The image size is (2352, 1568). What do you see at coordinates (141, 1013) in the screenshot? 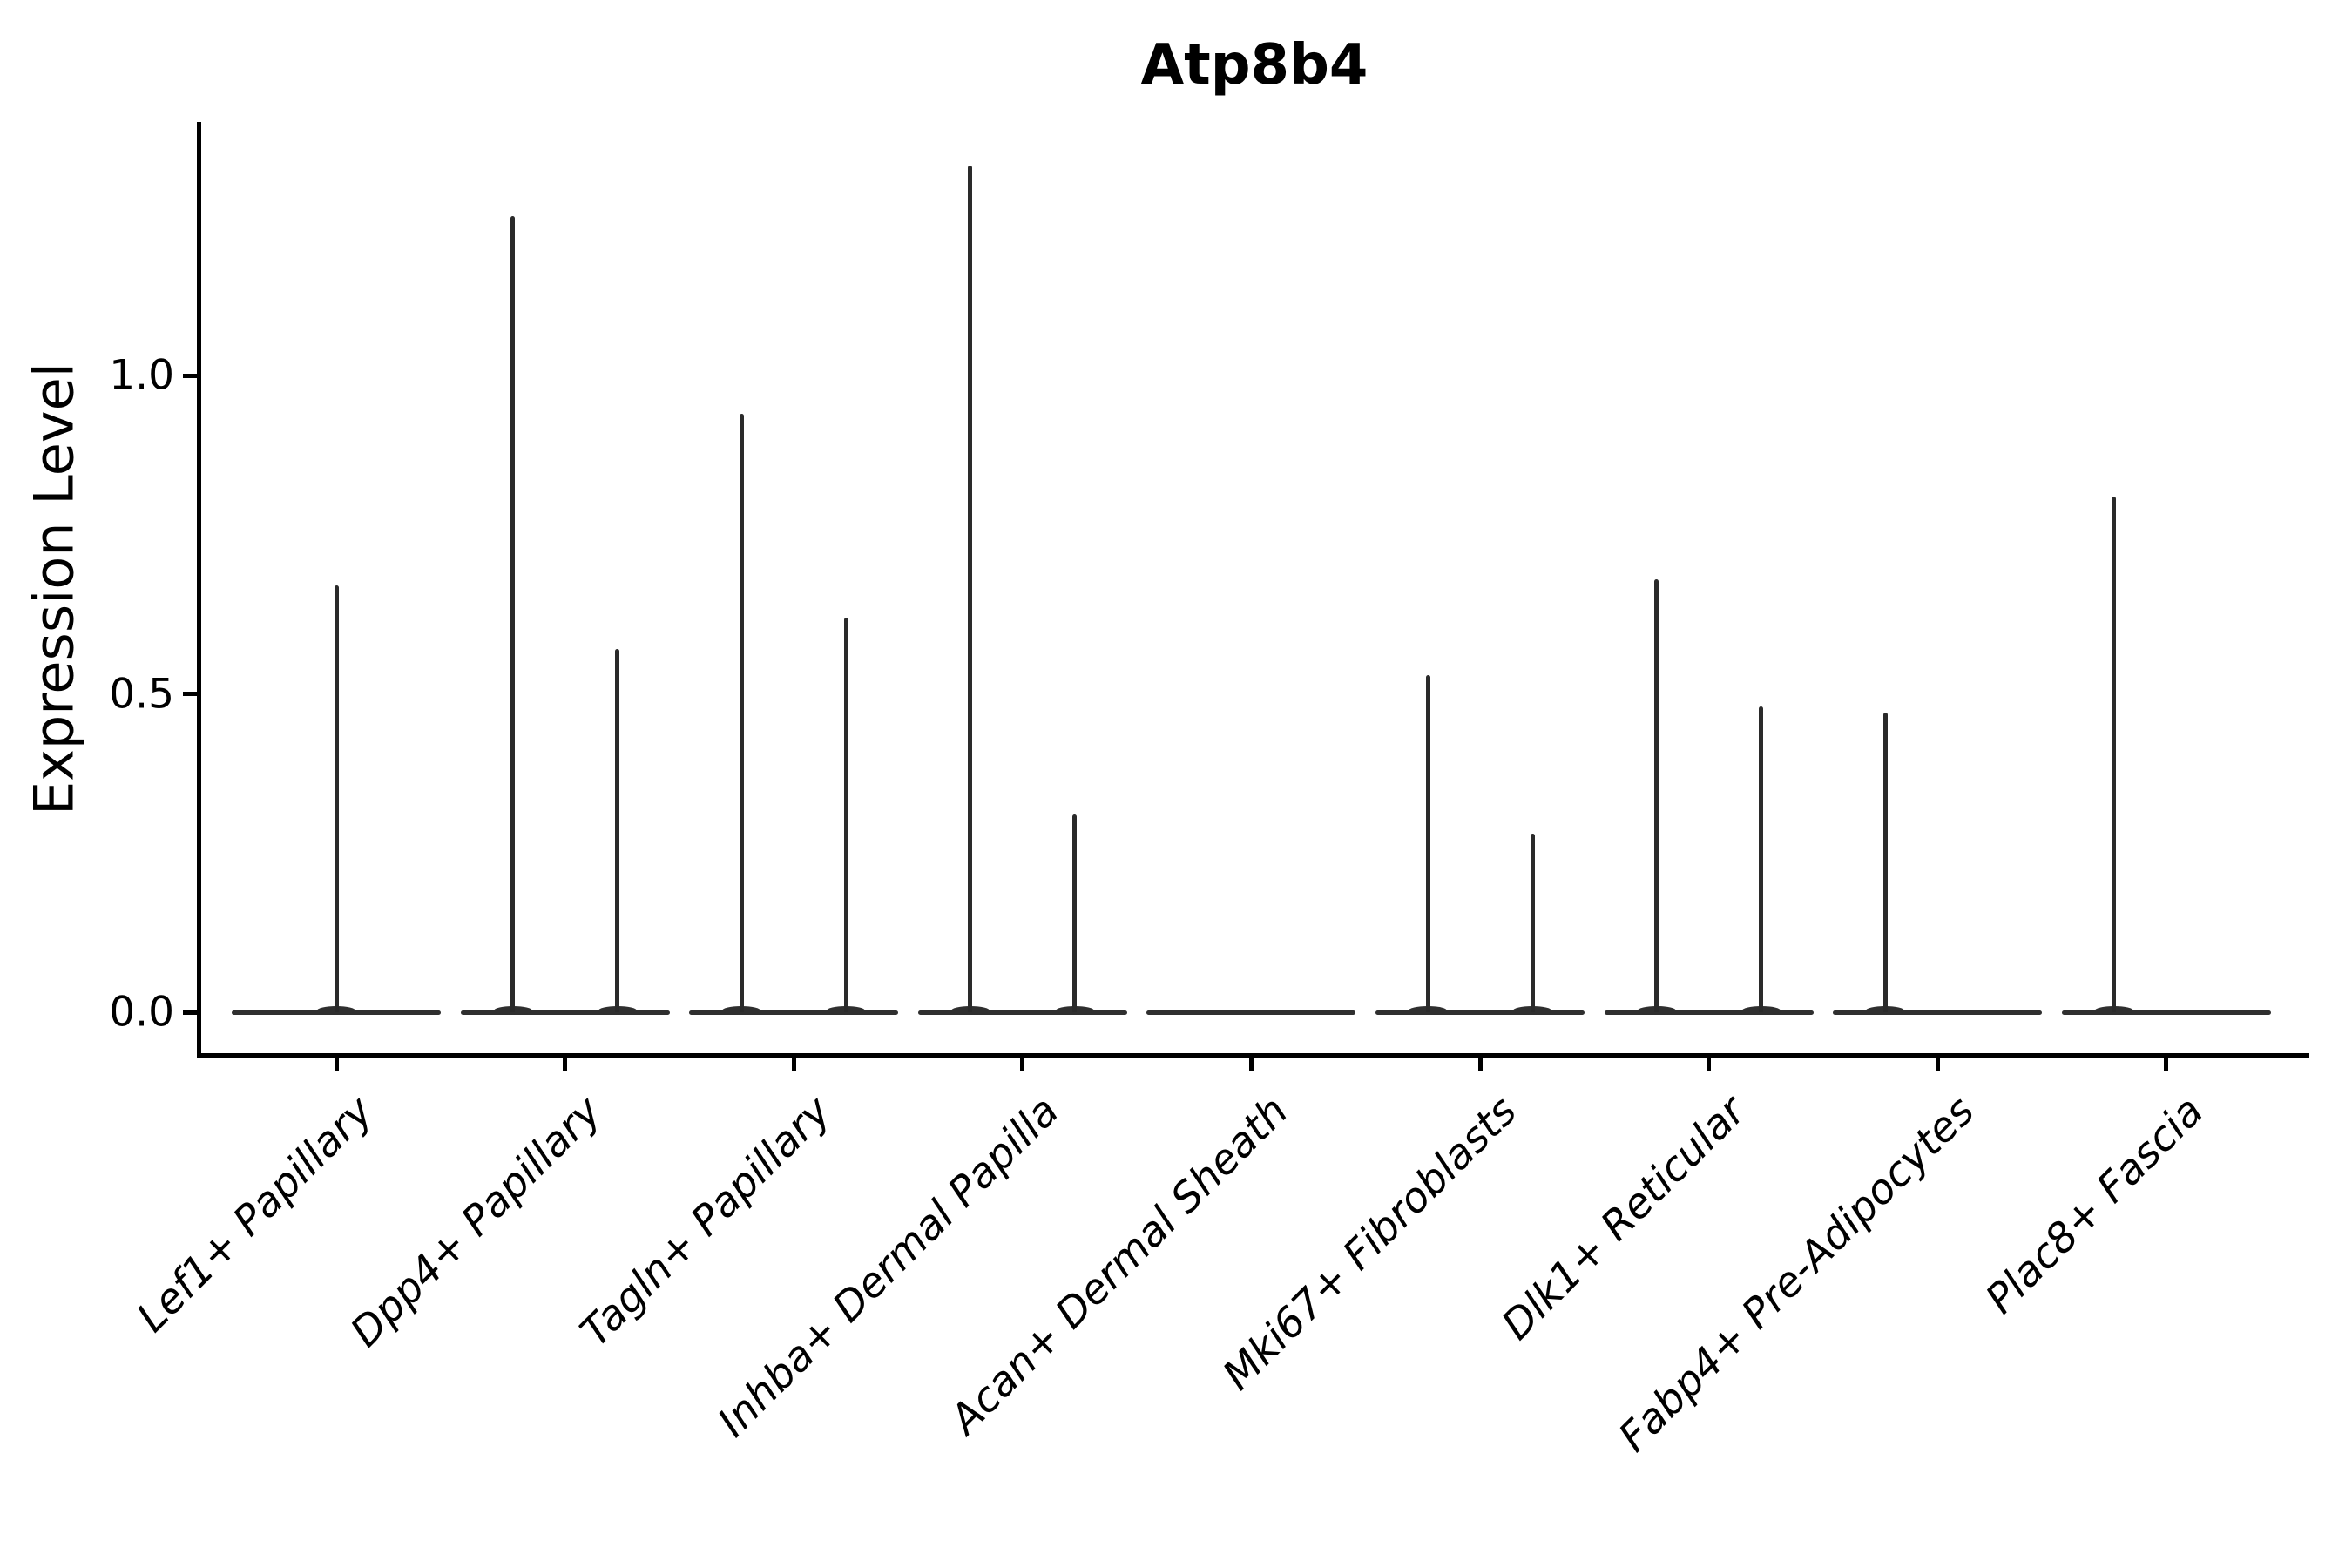
I see `y-tick-label: 0.0` at bounding box center [141, 1013].